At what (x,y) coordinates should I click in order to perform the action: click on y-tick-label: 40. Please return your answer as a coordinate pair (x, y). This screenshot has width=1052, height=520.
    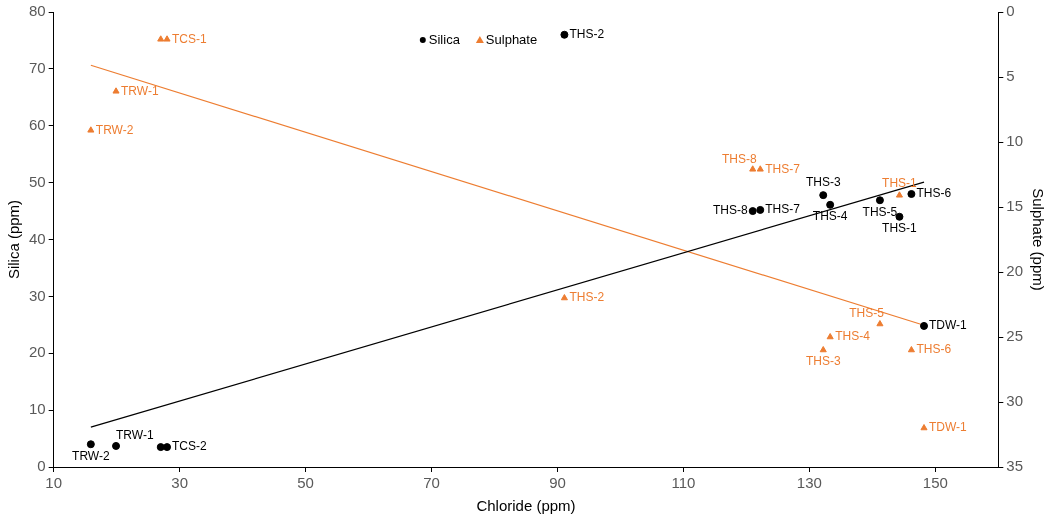
    Looking at the image, I should click on (37, 238).